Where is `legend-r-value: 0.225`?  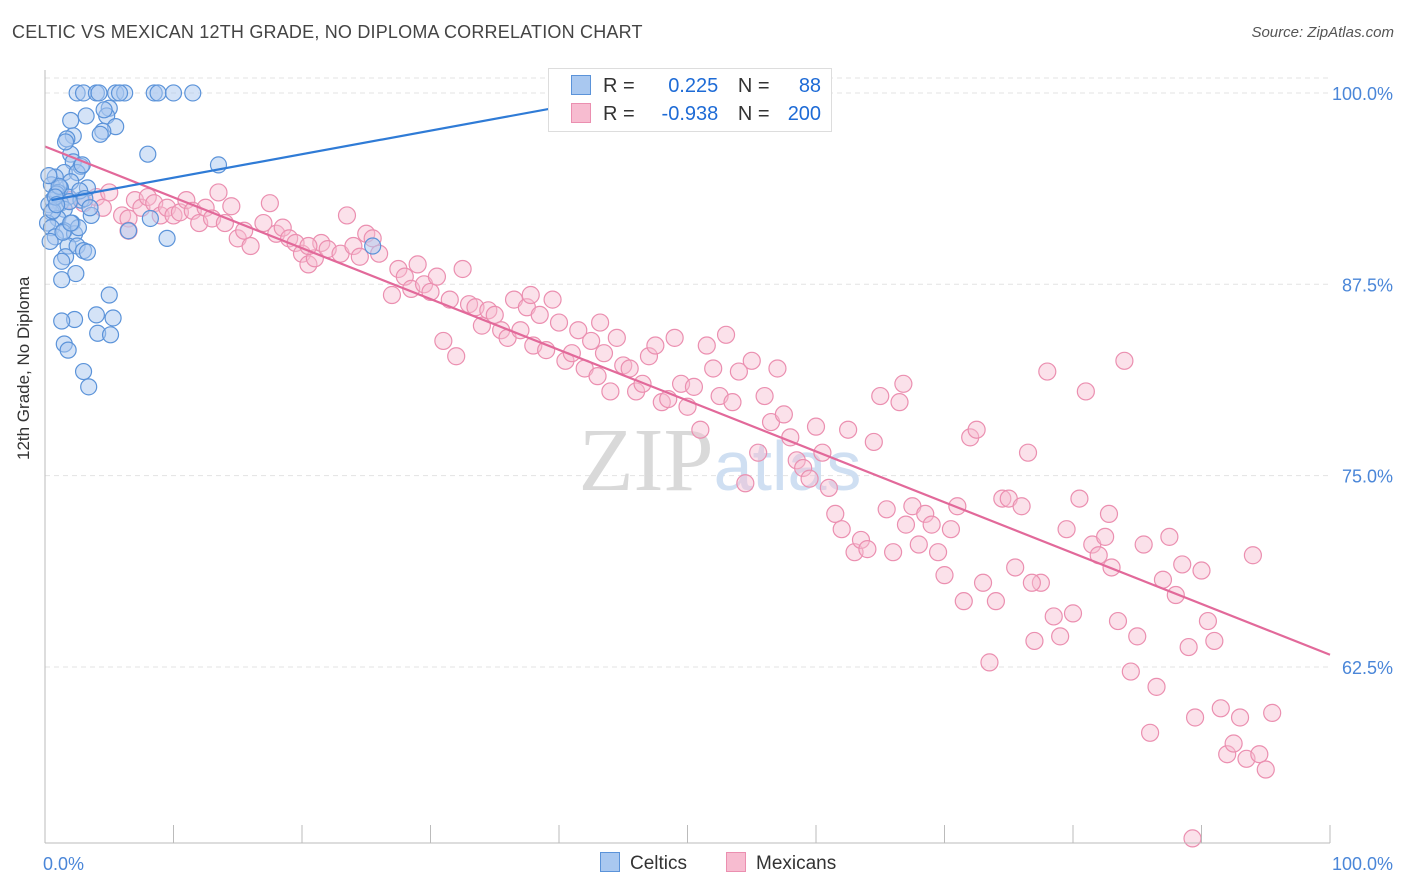
legend-r-value: 0.225 is located at coordinates (693, 86).